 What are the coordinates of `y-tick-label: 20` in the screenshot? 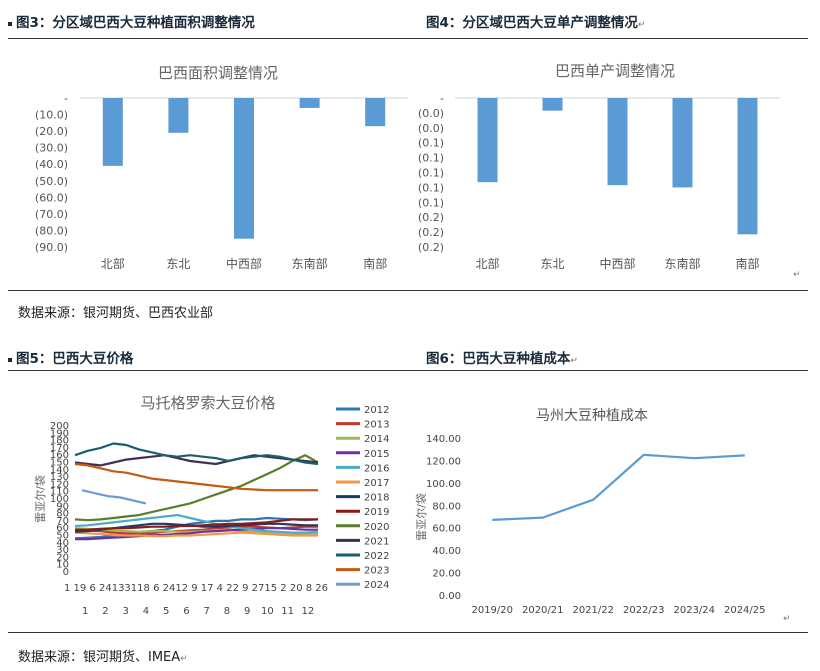 It's located at (62, 557).